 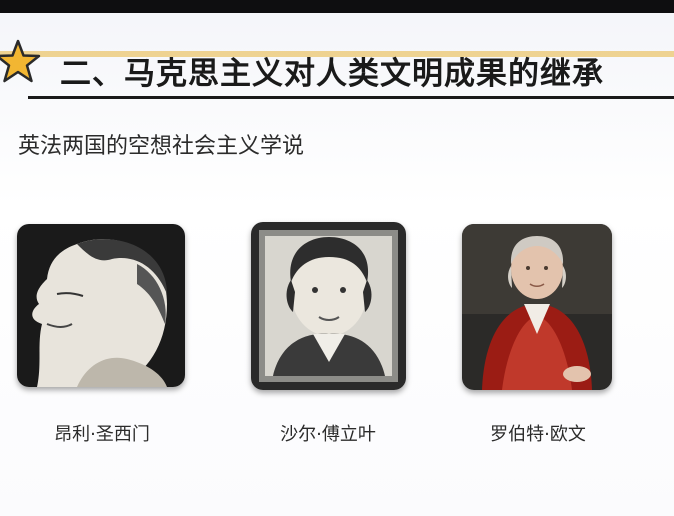 I want to click on portrait-owen, so click(x=537, y=307).